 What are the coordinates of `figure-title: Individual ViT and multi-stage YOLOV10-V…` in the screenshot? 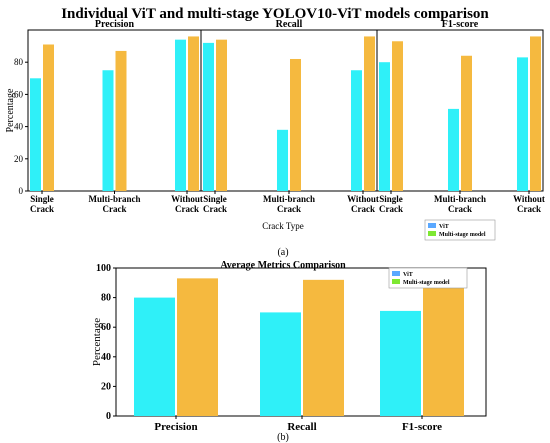 It's located at (275, 14).